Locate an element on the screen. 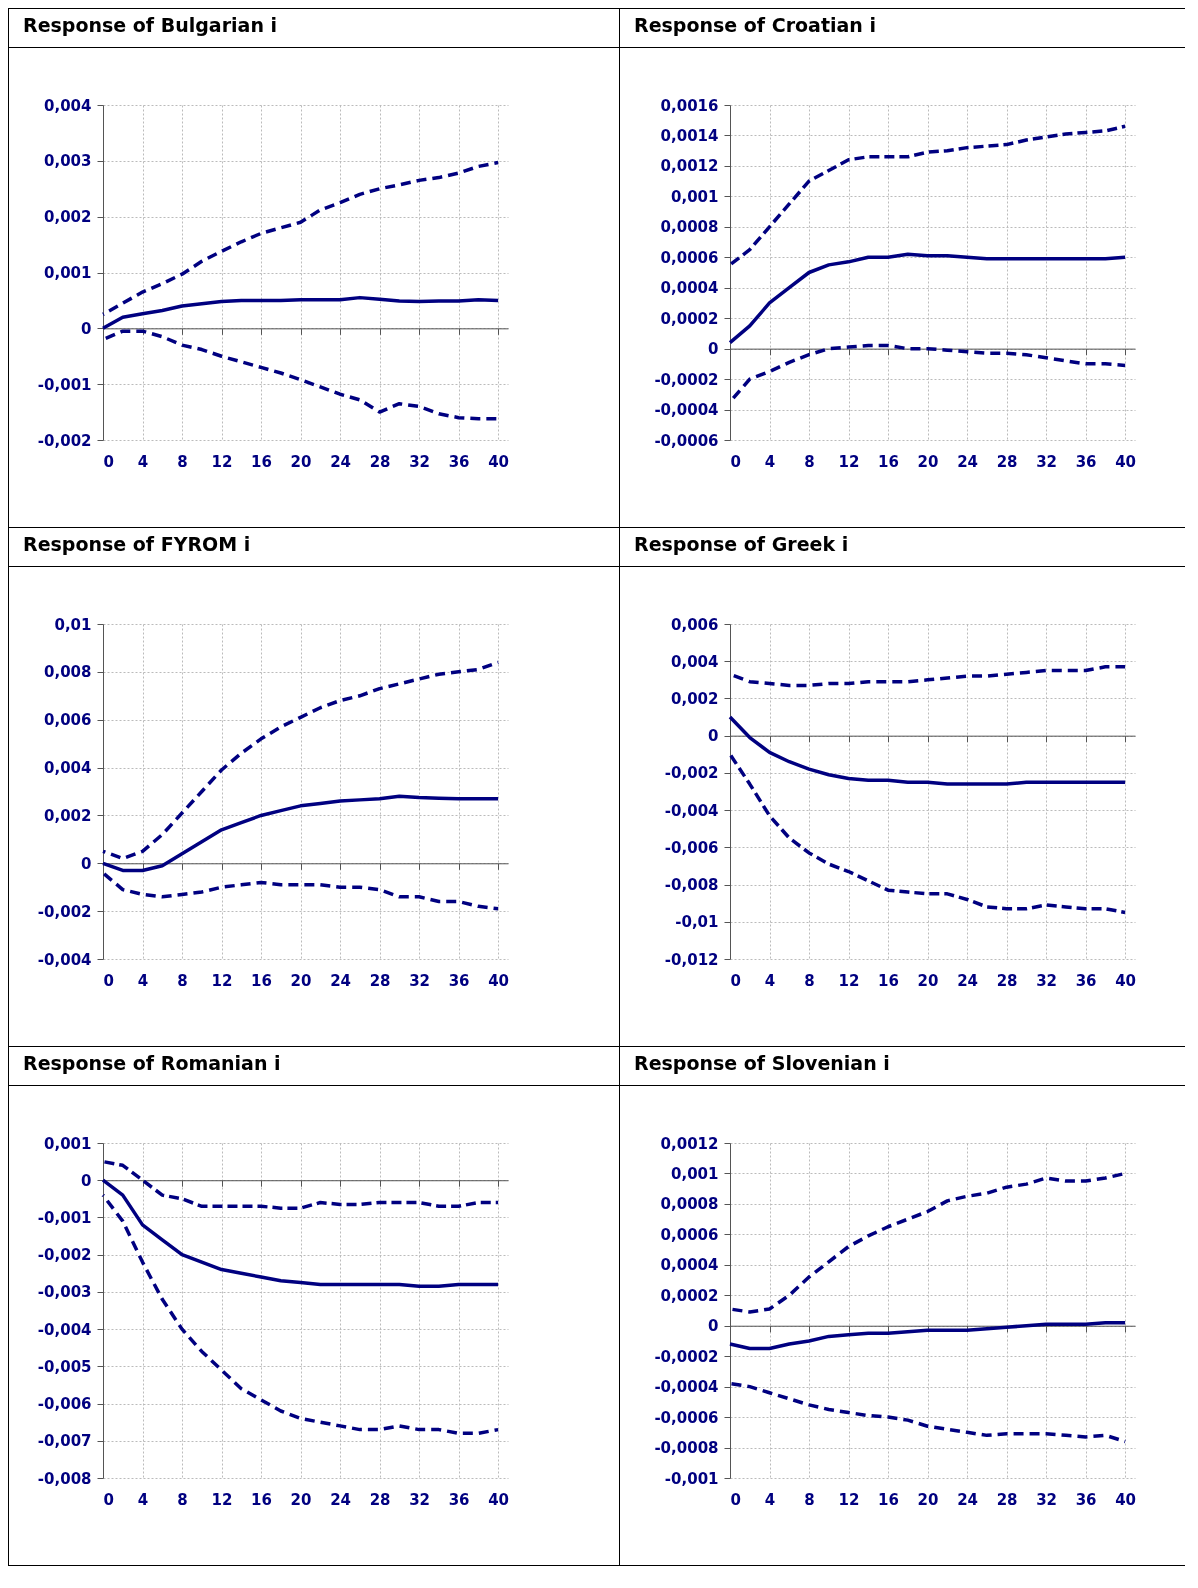  y-tick-label: -0,007 is located at coordinates (64, 1441).